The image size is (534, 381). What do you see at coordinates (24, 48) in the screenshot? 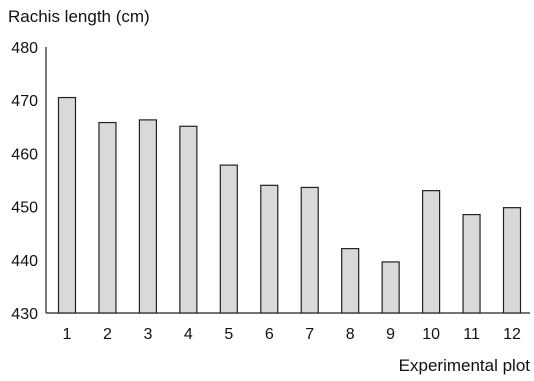
I see `y-tick-label: 480` at bounding box center [24, 48].